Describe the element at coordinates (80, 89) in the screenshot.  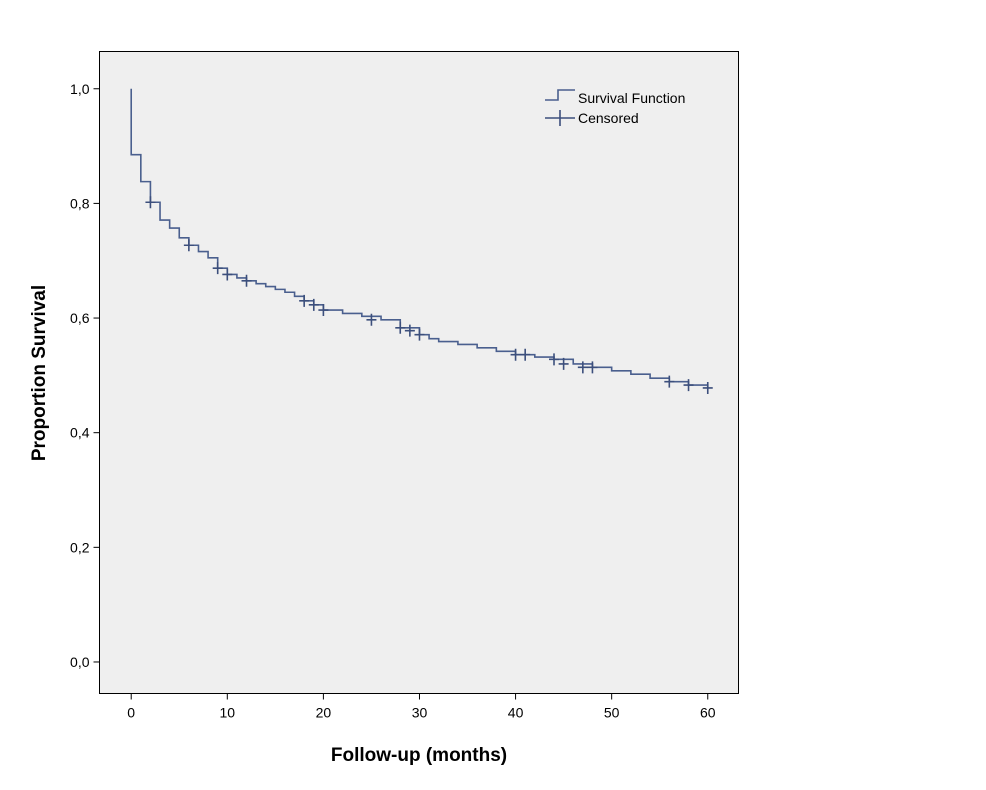
I see `y-tick-label: 1,0` at that location.